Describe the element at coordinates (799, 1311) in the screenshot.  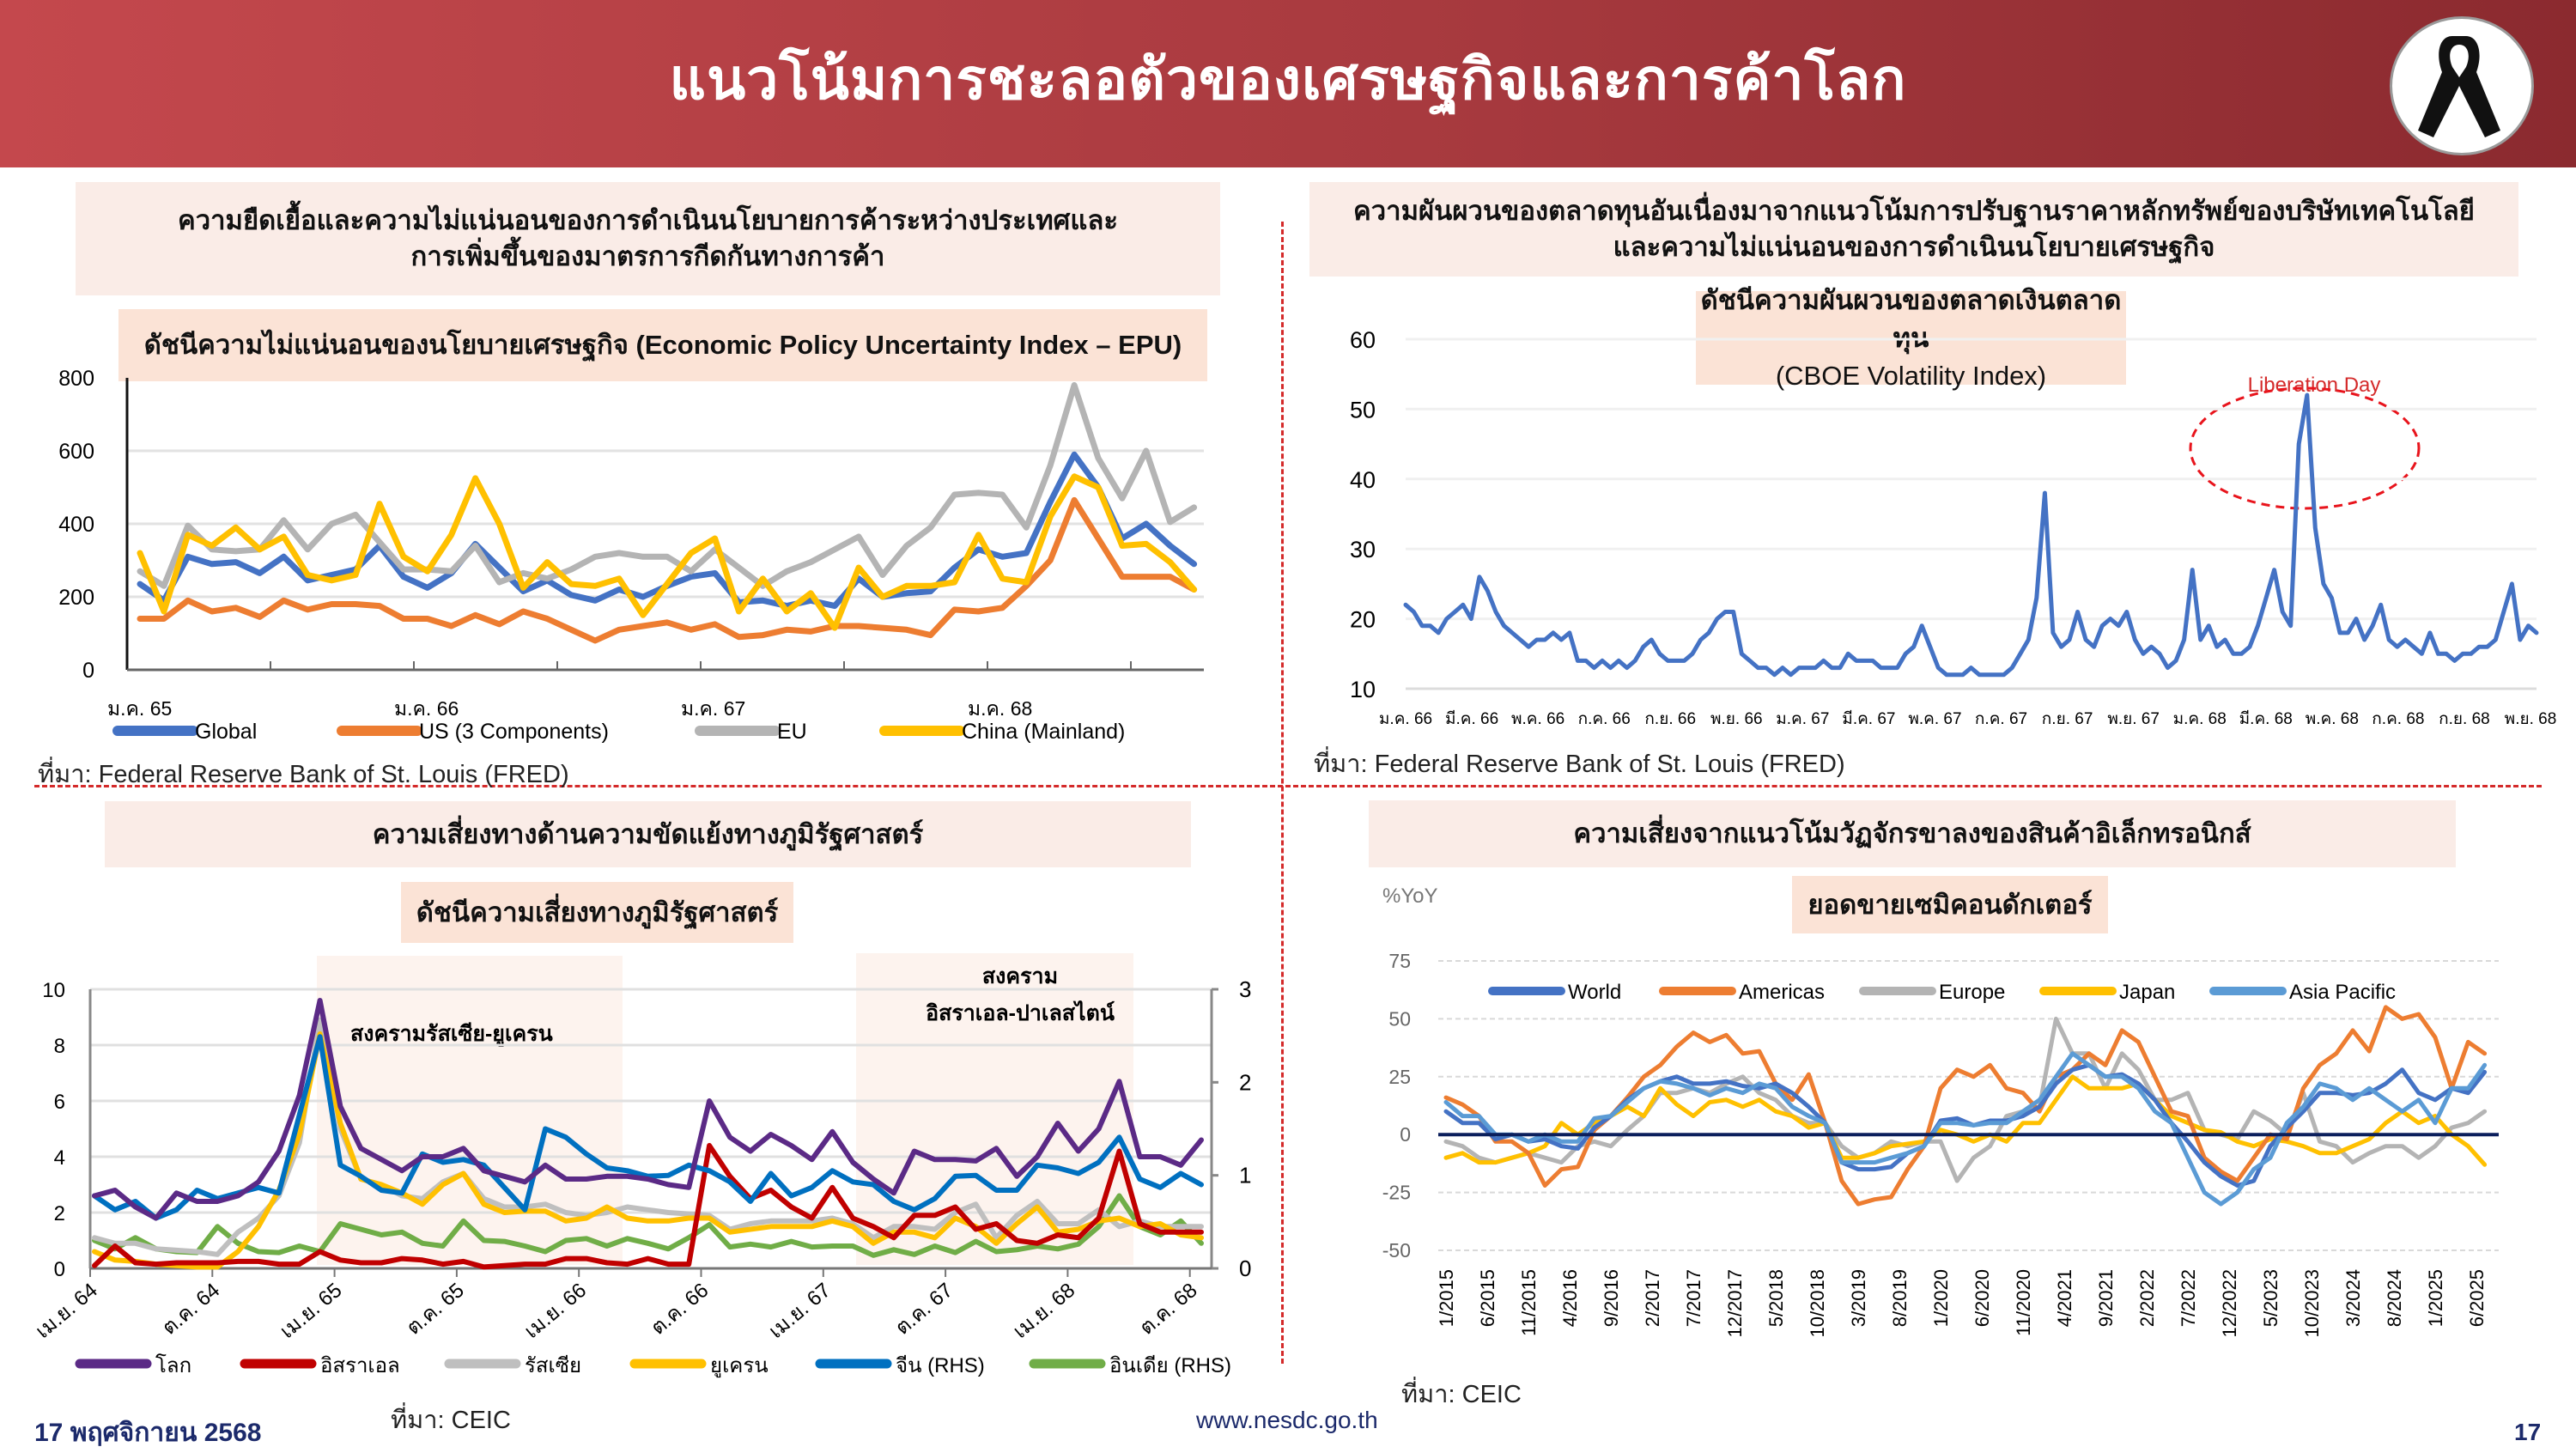
I see `x-tick-label: เม.ย. 67` at that location.